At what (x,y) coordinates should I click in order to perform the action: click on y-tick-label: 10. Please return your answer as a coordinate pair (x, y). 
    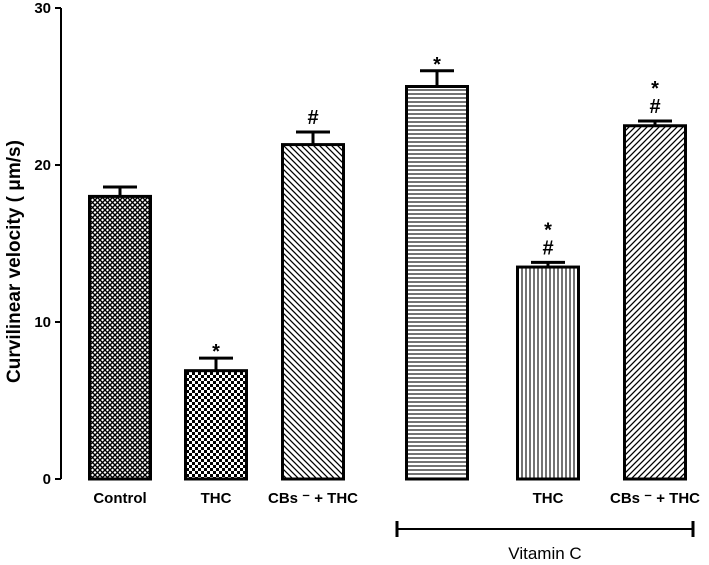
    Looking at the image, I should click on (42, 322).